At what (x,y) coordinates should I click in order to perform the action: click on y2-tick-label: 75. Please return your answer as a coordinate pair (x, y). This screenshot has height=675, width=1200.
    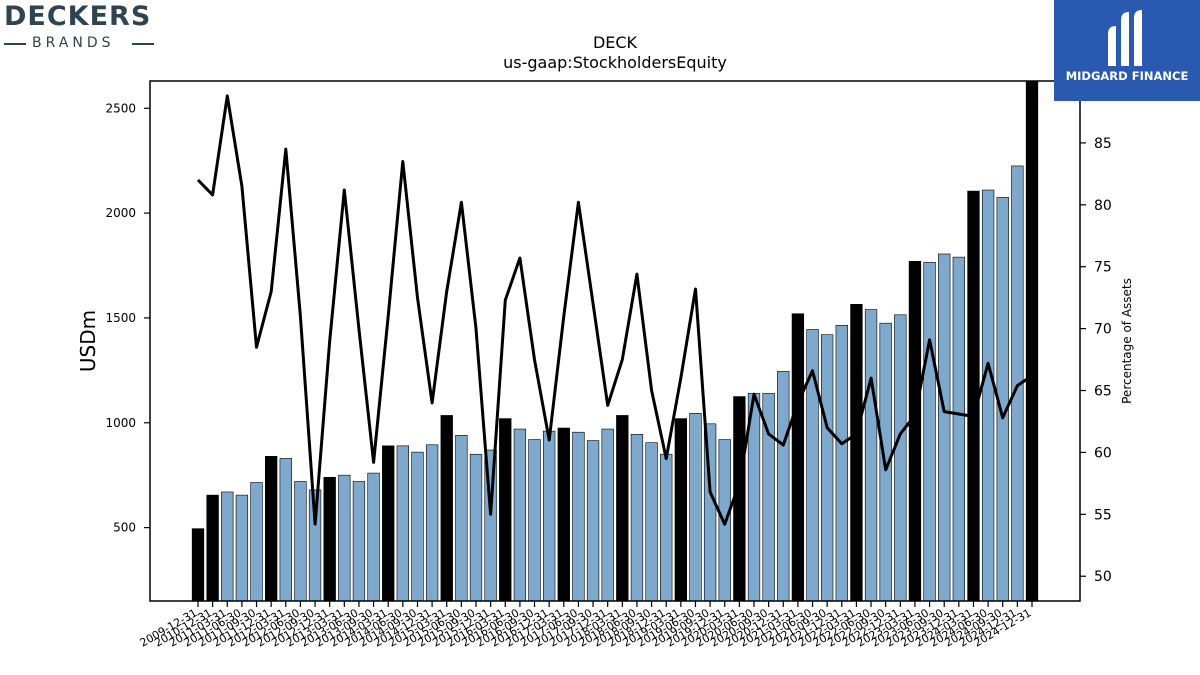
    Looking at the image, I should click on (1103, 268).